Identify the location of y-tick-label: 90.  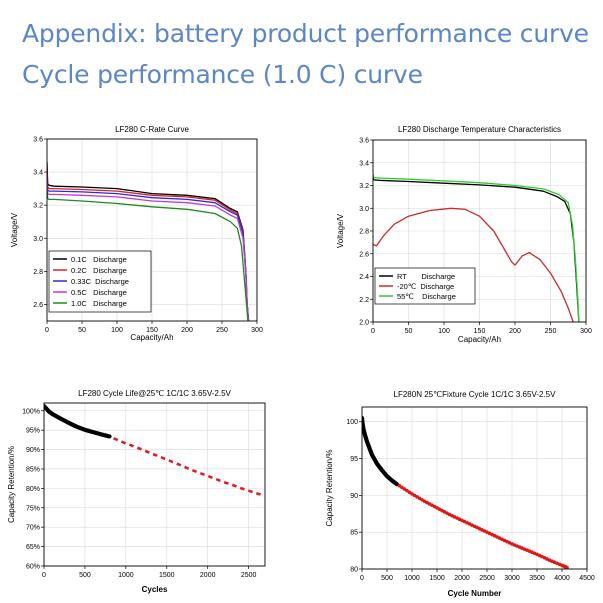
(354, 496).